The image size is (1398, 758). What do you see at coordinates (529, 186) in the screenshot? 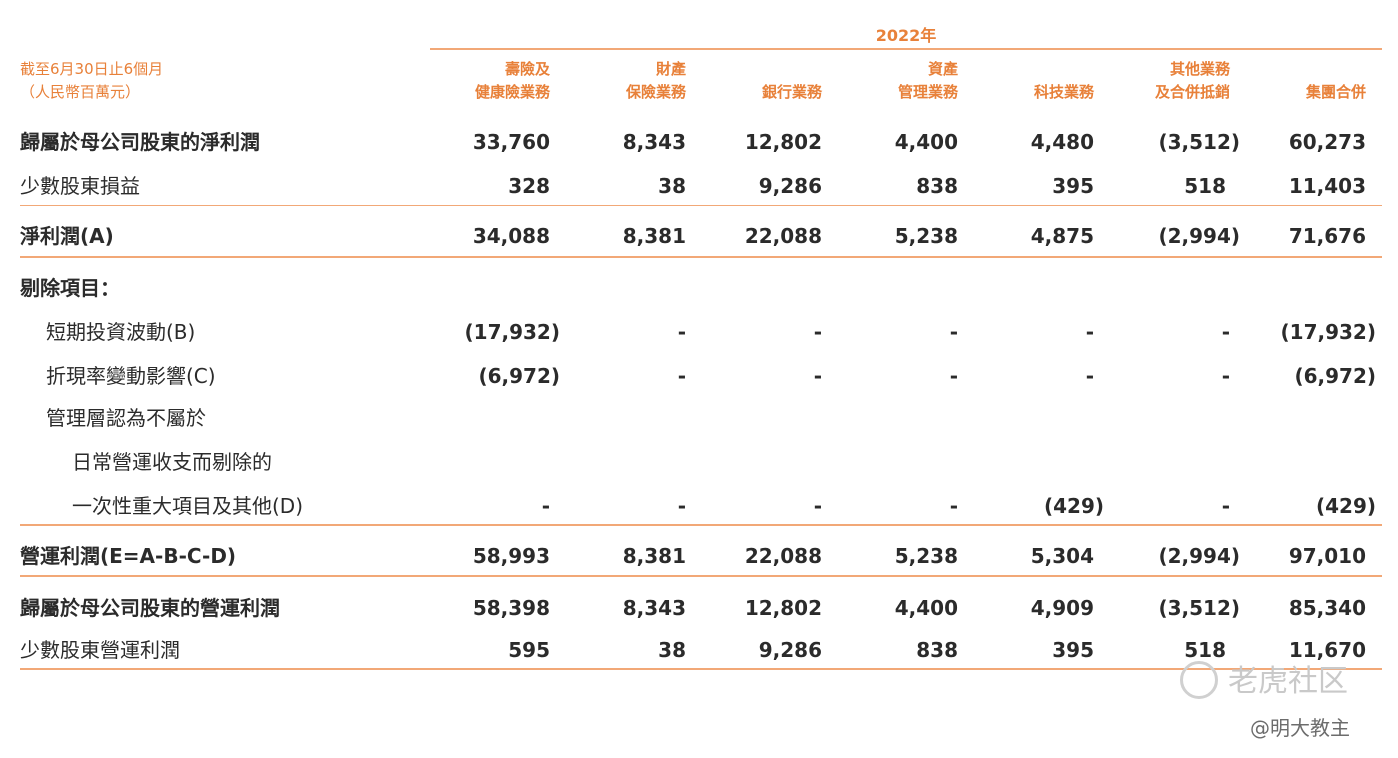
I see `cell-value: 328` at bounding box center [529, 186].